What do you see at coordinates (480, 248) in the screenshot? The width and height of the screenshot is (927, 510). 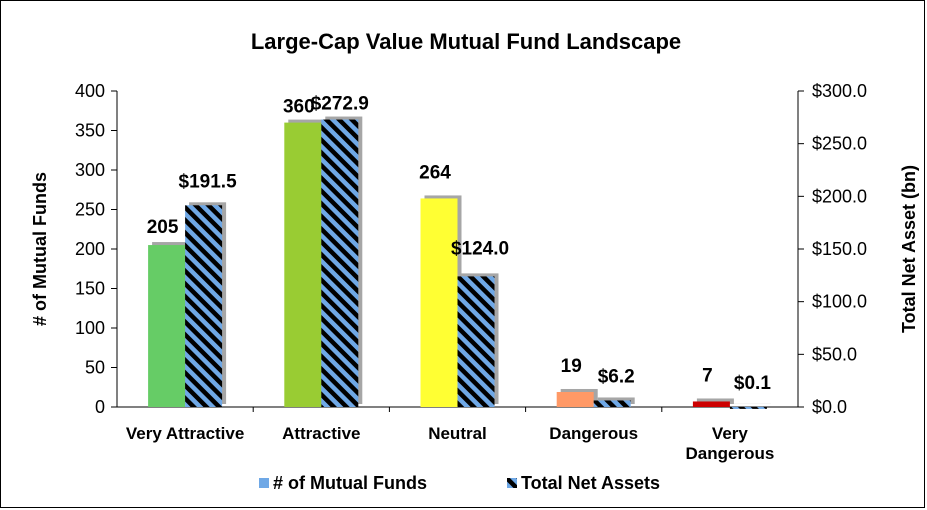 I see `data-label-total-net-assets: $124.0` at bounding box center [480, 248].